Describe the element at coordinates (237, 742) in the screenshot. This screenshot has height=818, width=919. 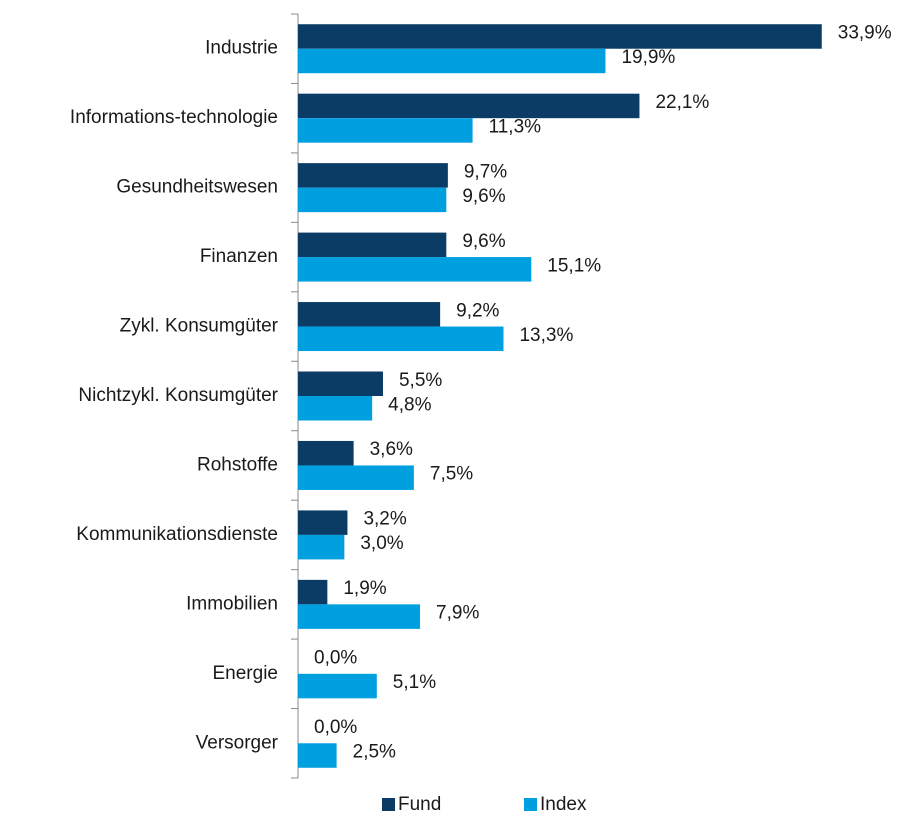
I see `y-tick-label: Versorger` at that location.